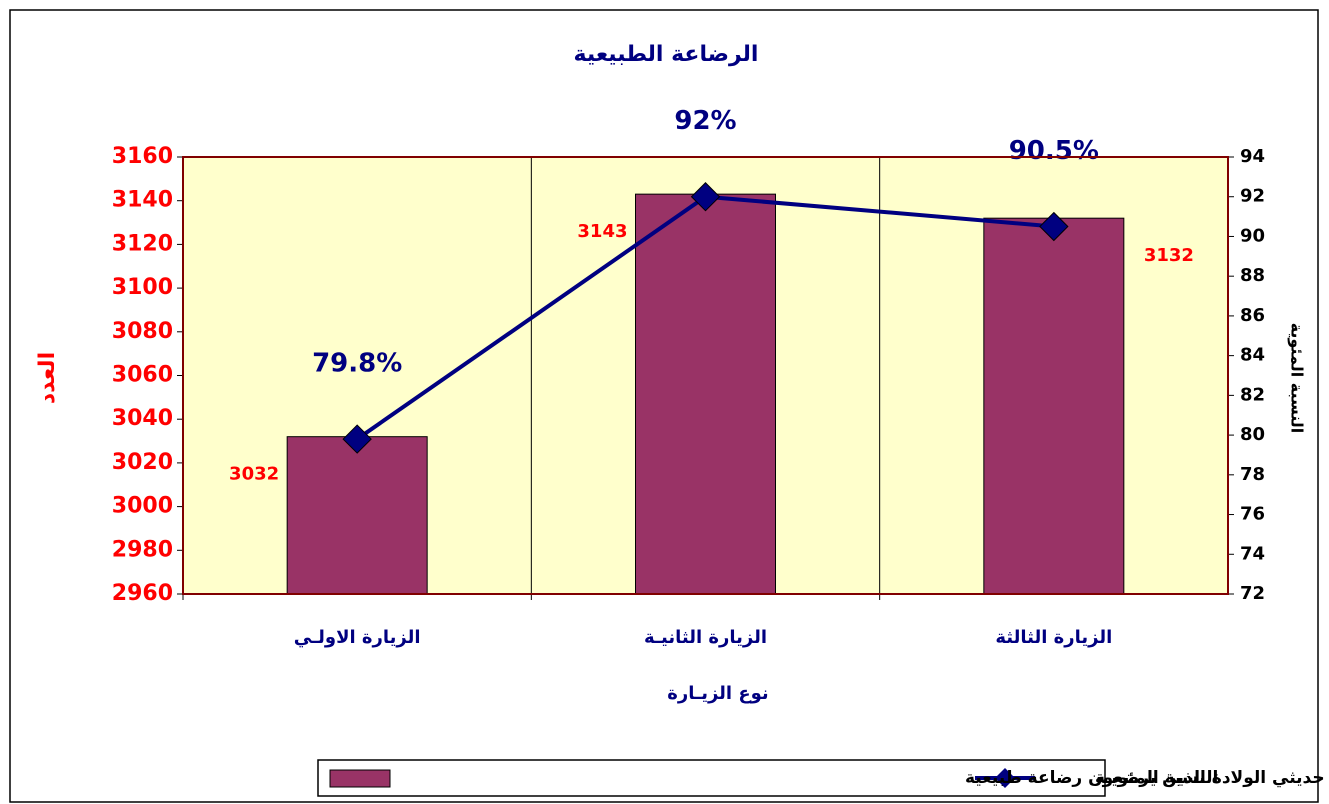 The height and width of the screenshot is (804, 1329). What do you see at coordinates (254, 474) in the screenshot?
I see `bar-value-label: 3032` at bounding box center [254, 474].